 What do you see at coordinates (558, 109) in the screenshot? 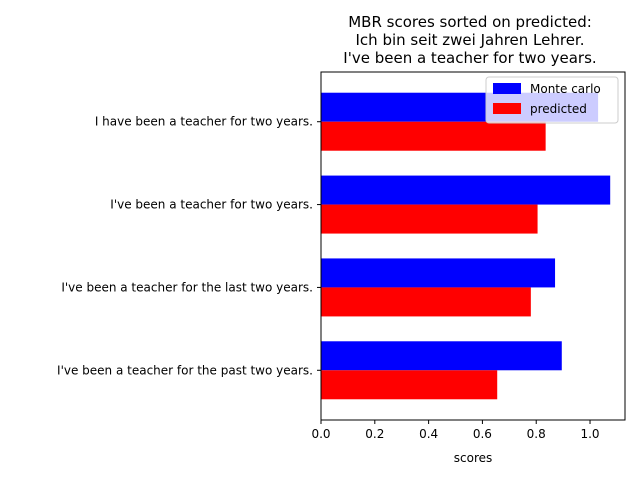
I see `legend-label: predicted` at bounding box center [558, 109].